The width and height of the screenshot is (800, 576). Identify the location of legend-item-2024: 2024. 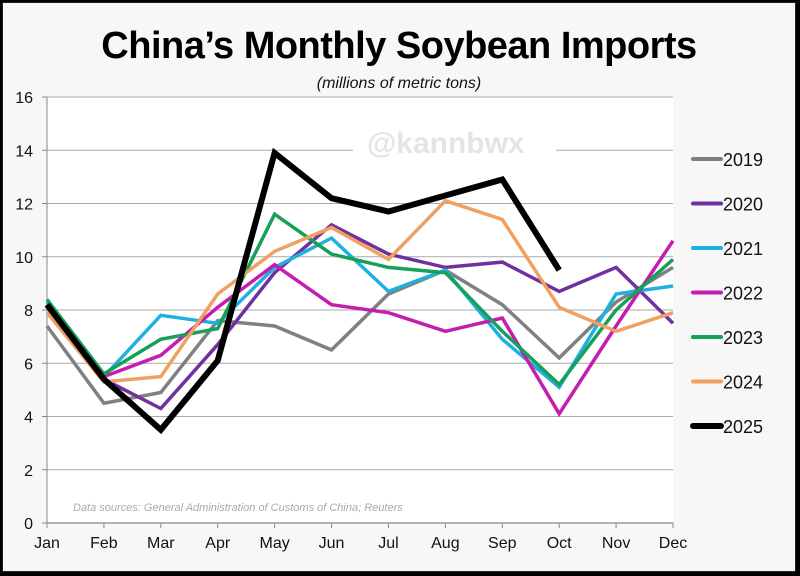
(727, 383).